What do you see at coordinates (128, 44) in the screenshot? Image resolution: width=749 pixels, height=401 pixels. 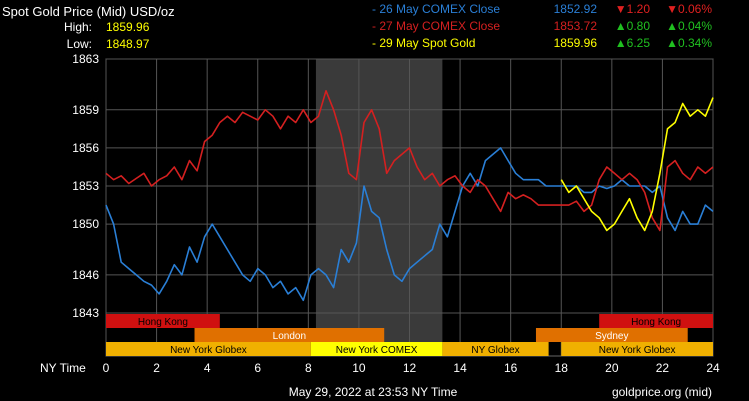 I see `low-value: 1848.97` at bounding box center [128, 44].